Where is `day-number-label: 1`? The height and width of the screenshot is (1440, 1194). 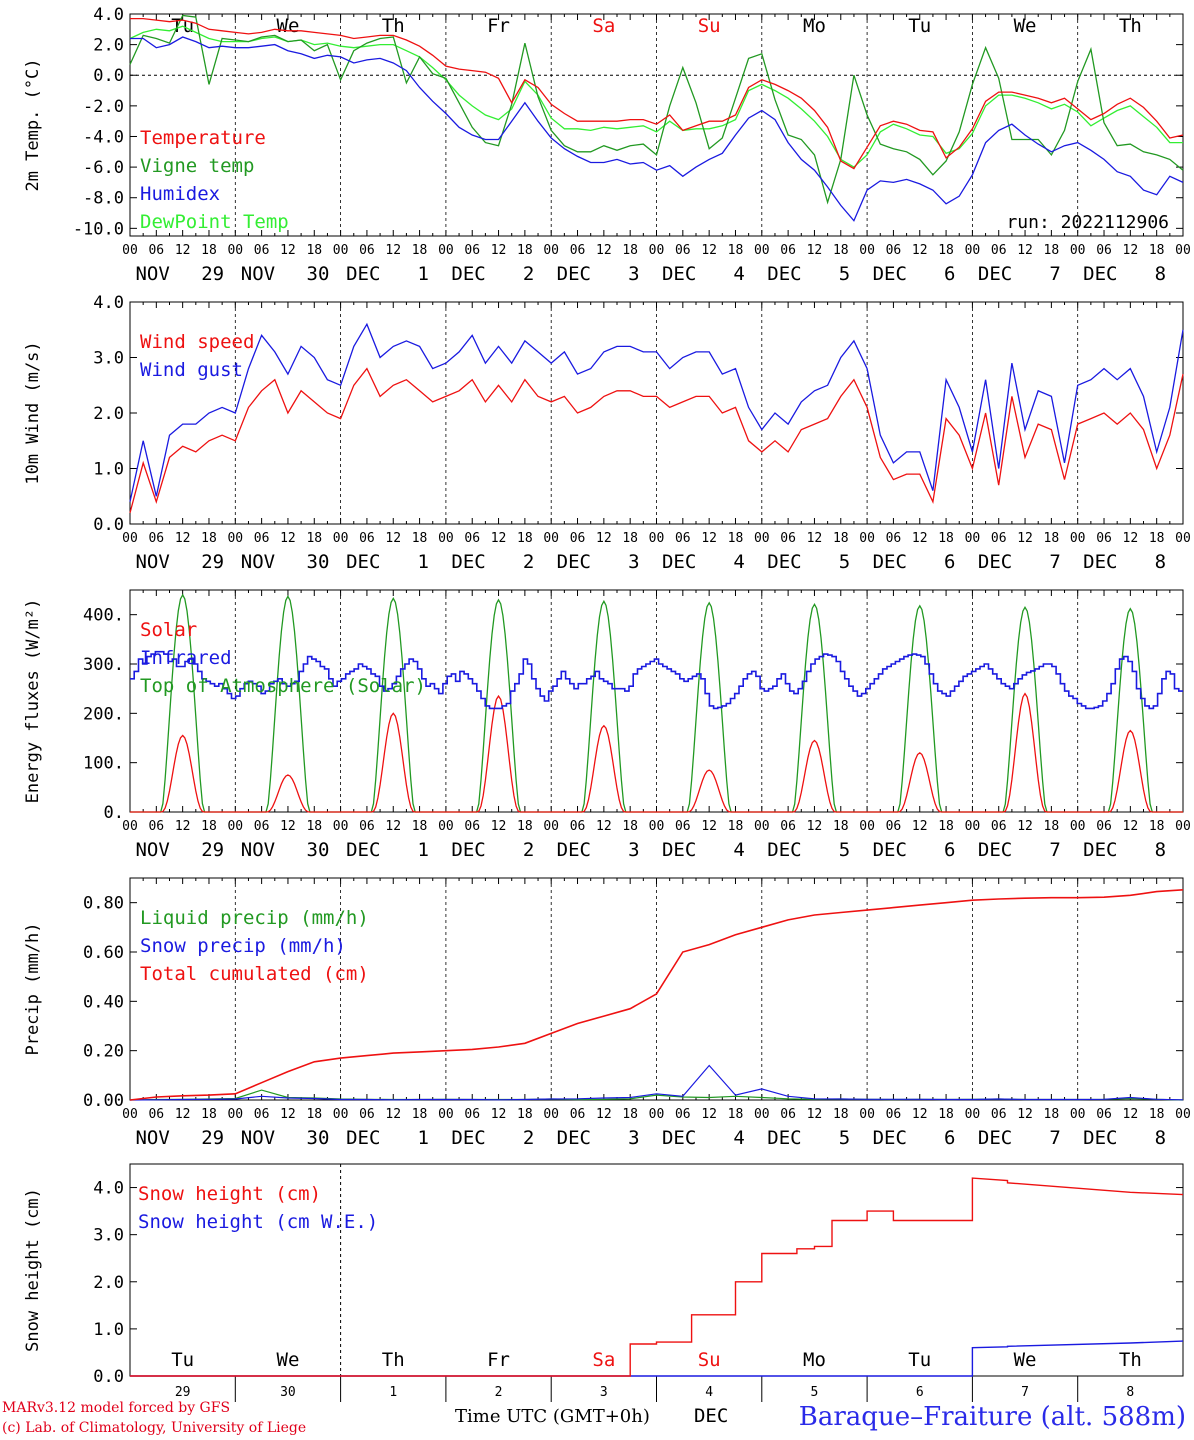
day-number-label: 1 is located at coordinates (393, 1392).